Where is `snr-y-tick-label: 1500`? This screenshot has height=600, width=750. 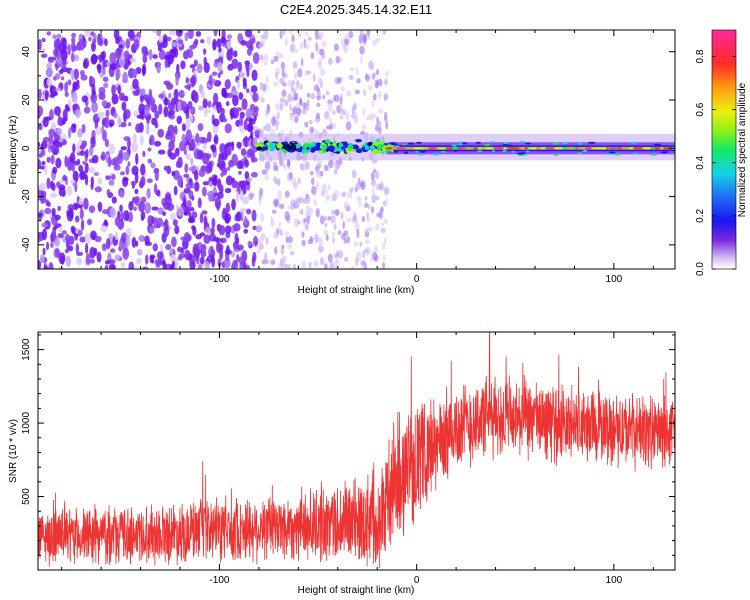 snr-y-tick-label: 1500 is located at coordinates (26, 349).